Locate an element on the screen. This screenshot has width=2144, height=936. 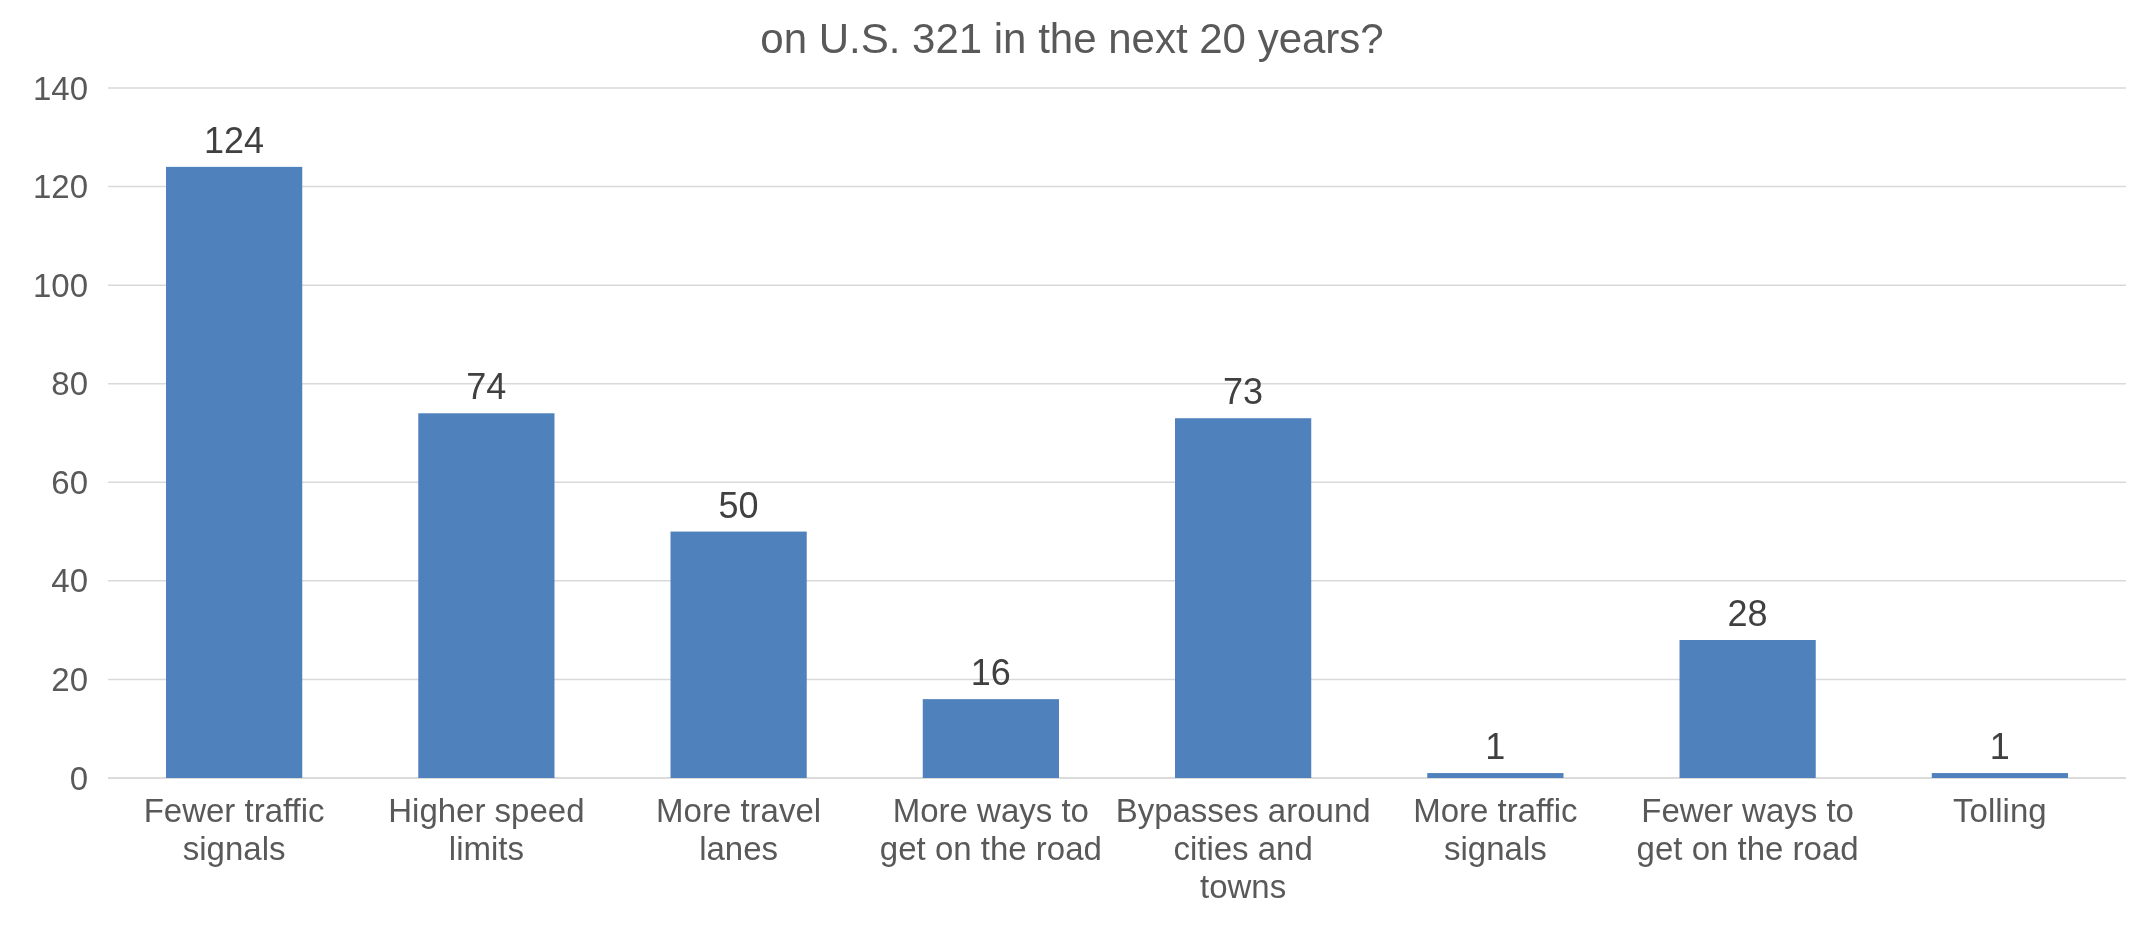
chart-title: on U.S. 321 in the next 20 years? is located at coordinates (1072, 38).